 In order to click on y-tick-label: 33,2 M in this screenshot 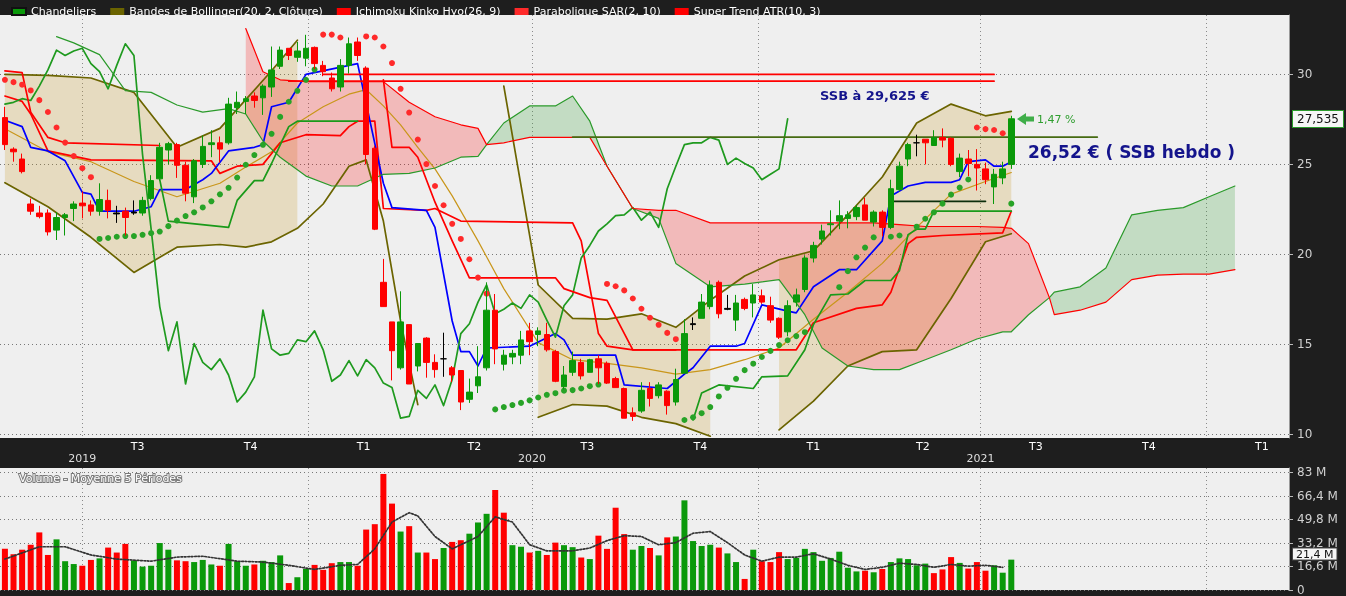, I will do `click(1317, 542)`.